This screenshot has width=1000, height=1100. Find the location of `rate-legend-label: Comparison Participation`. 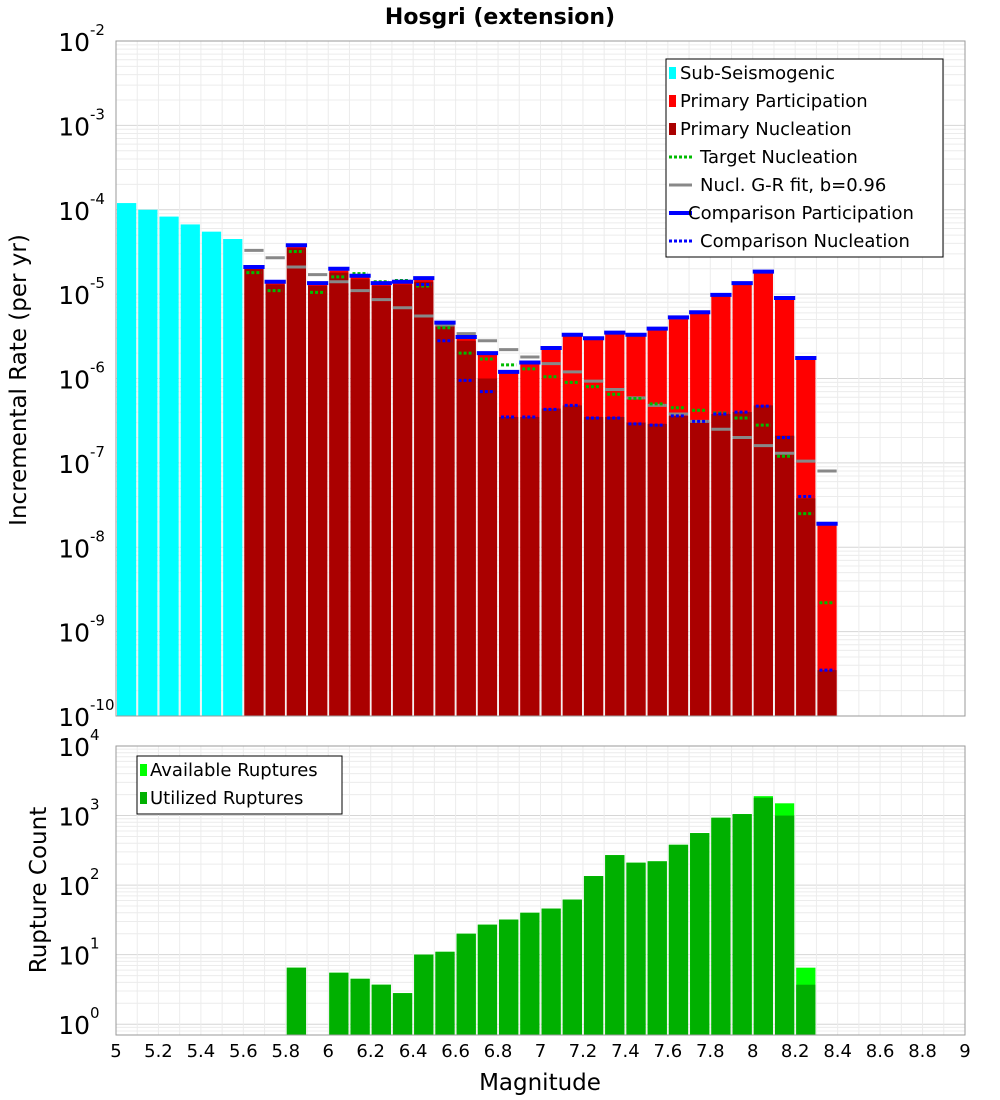

rate-legend-label: Comparison Participation is located at coordinates (801, 213).